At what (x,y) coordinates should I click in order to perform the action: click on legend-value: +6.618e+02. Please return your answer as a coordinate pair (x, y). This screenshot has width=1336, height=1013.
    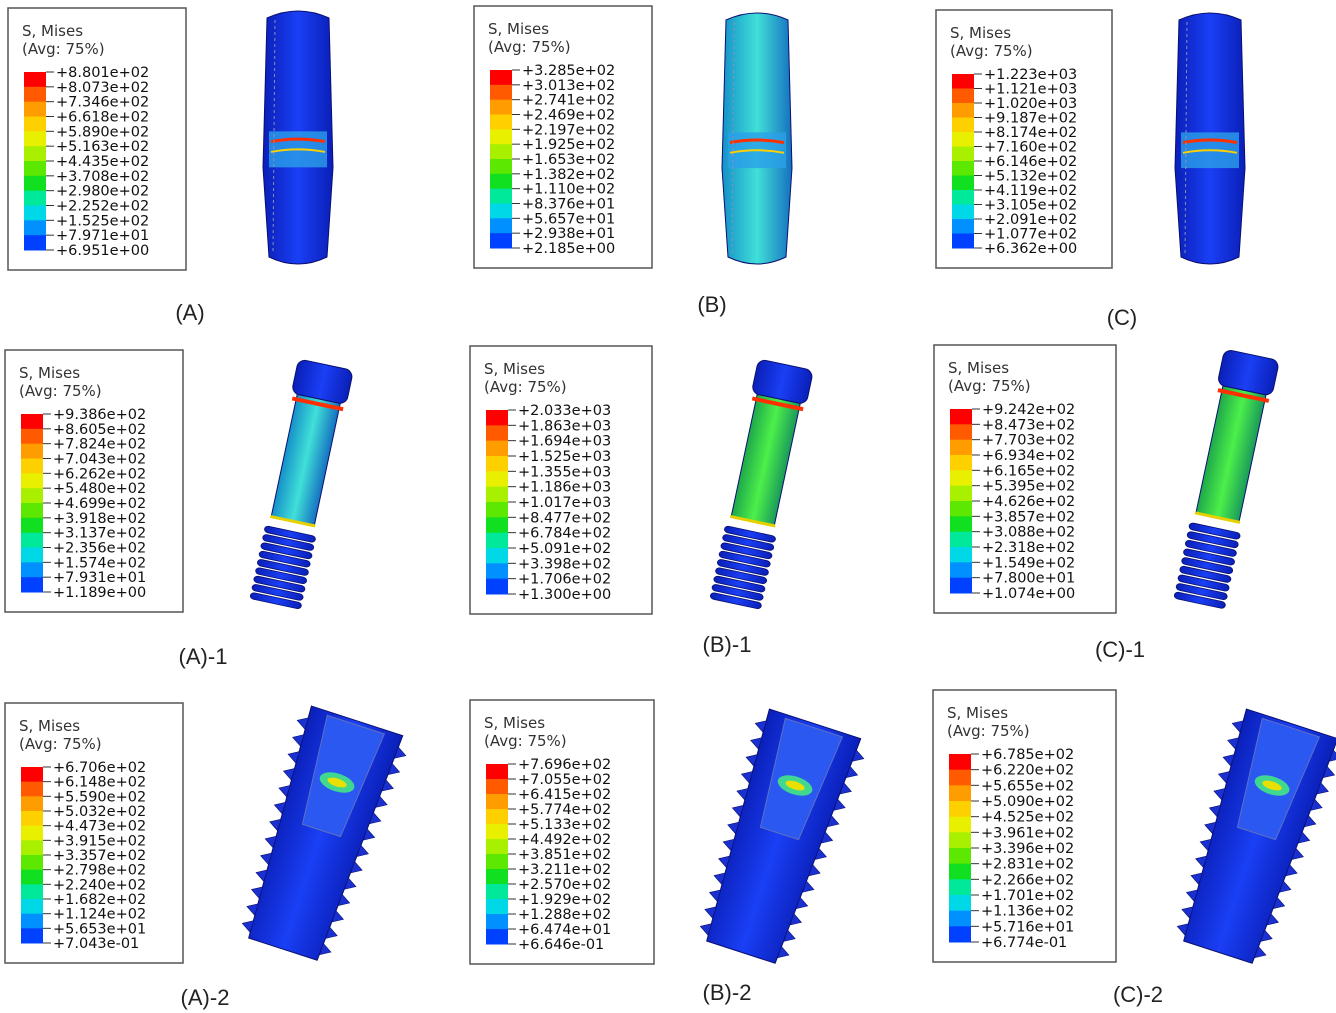
    Looking at the image, I should click on (102, 118).